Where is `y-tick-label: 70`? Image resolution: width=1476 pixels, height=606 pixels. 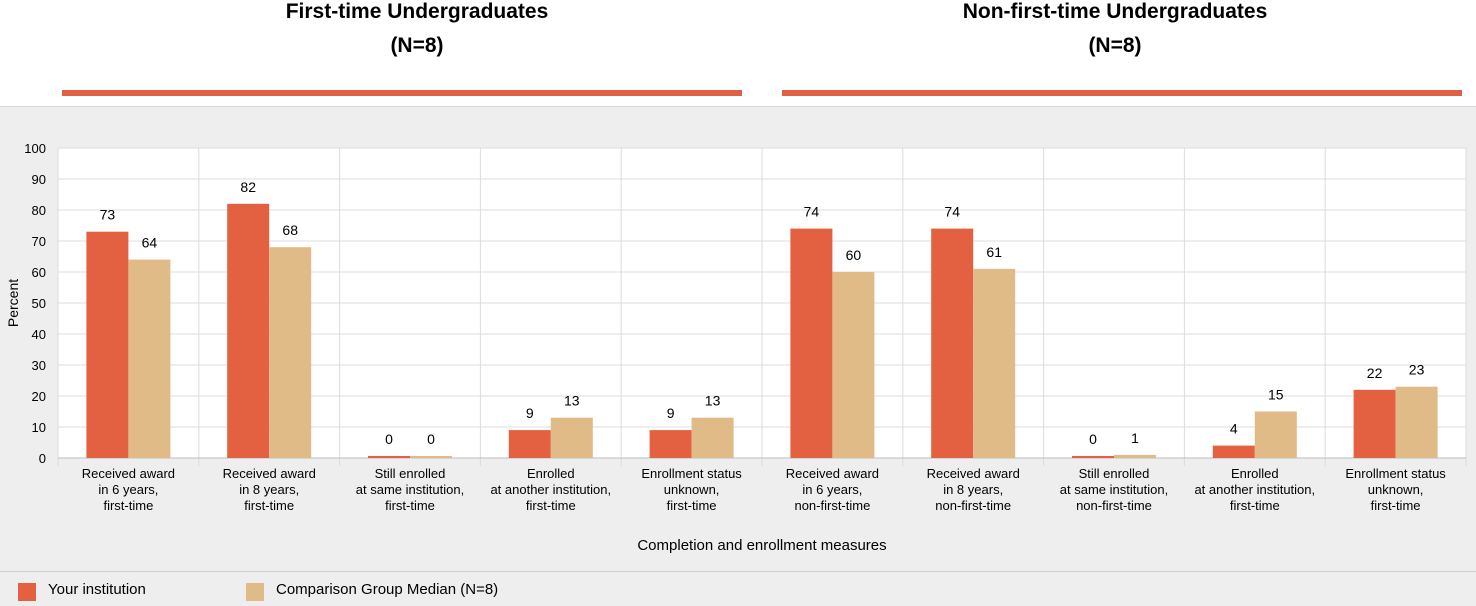
y-tick-label: 70 is located at coordinates (39, 241).